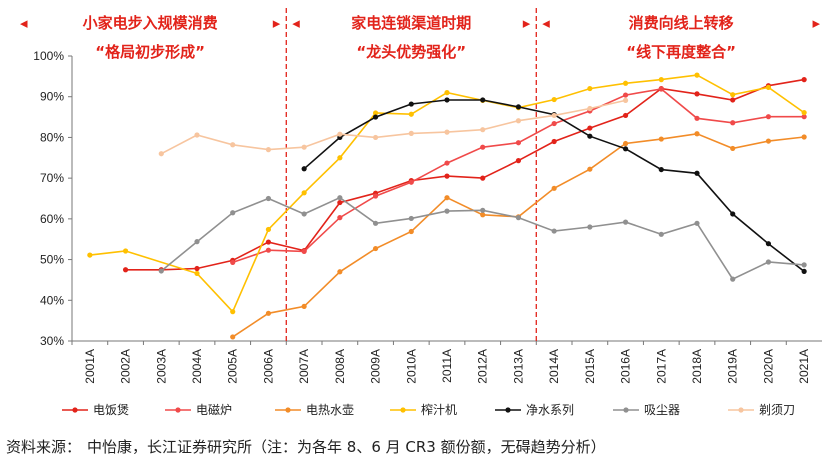 This screenshot has height=468, width=831. What do you see at coordinates (439, 409) in the screenshot?
I see `legend-label: 榨汁机` at bounding box center [439, 409].